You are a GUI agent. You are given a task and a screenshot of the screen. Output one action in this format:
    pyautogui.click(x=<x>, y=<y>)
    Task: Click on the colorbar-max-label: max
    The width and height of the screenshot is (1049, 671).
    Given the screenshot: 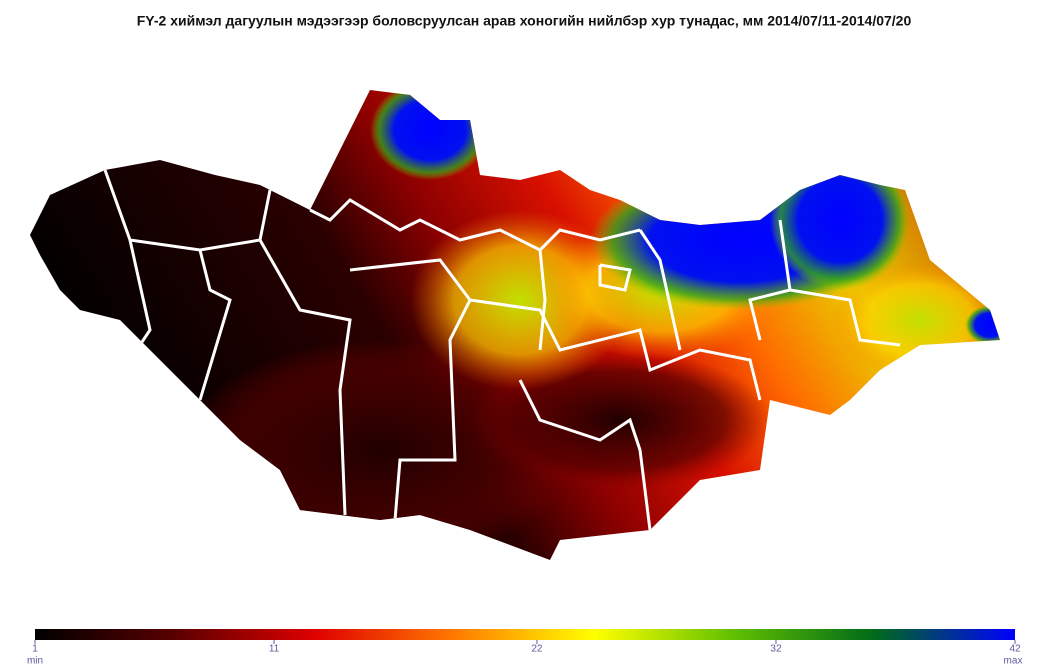 What is the action you would take?
    pyautogui.click(x=1013, y=661)
    